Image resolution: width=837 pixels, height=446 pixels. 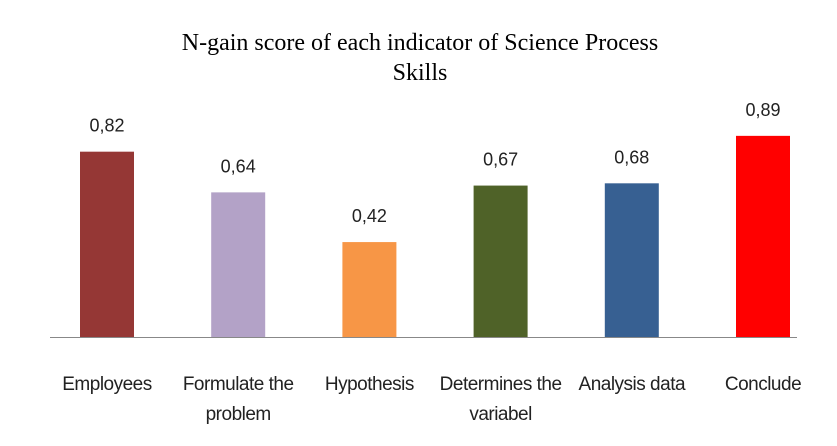 What do you see at coordinates (631, 157) in the screenshot?
I see `value-label: 0,68` at bounding box center [631, 157].